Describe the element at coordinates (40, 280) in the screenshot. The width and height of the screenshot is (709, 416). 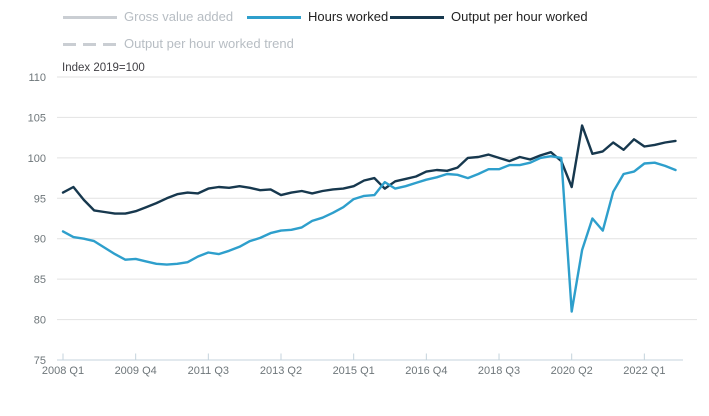
I see `y-axis-label: 85` at that location.